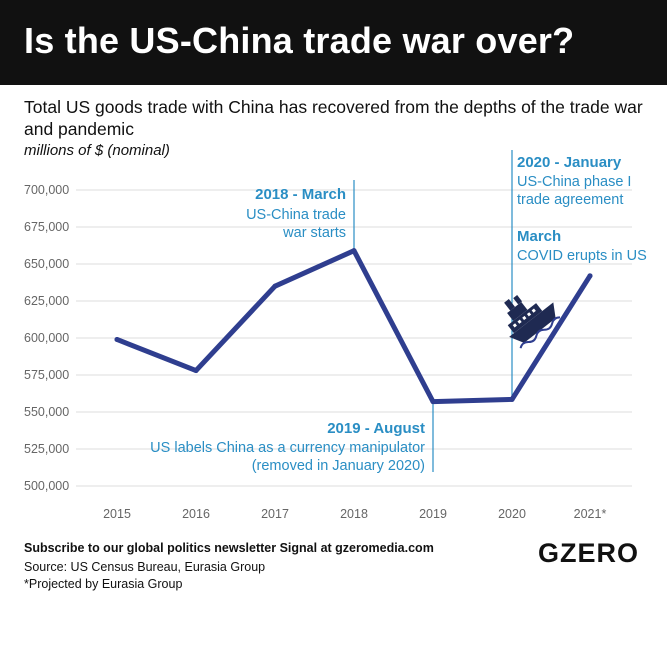  I want to click on x-tick-label: 2016, so click(196, 514).